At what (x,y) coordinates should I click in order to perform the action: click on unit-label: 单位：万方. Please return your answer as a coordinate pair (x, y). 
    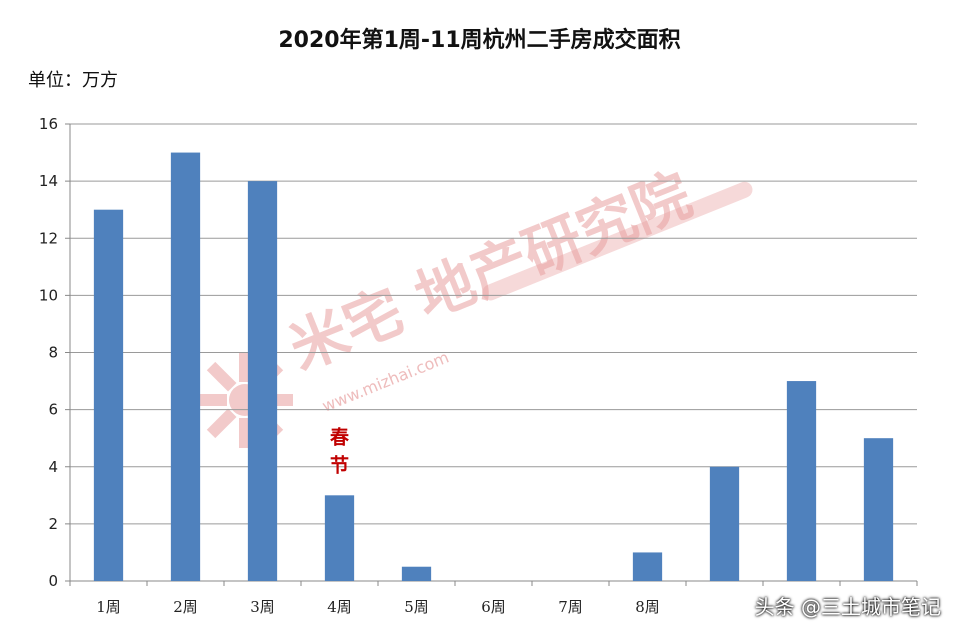
    Looking at the image, I should click on (73, 80).